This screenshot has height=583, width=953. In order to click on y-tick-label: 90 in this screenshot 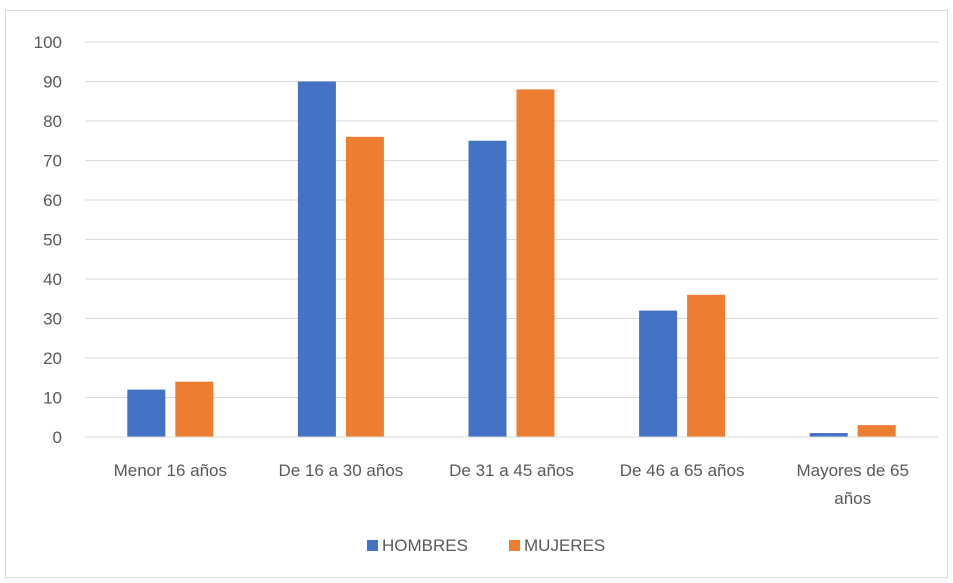, I will do `click(52, 82)`.